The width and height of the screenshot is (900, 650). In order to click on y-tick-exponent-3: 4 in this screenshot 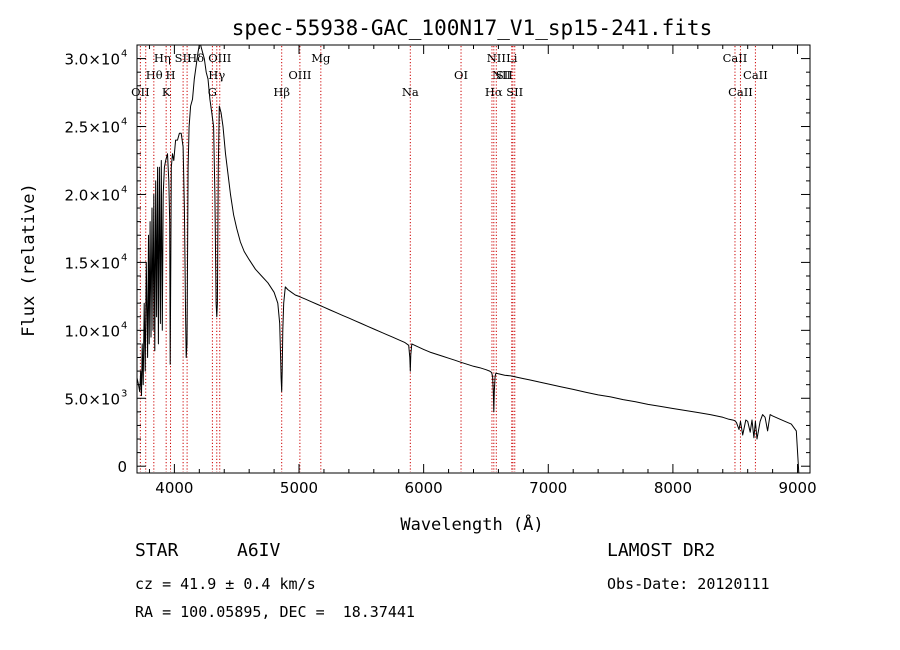, I will do `click(124, 257)`.